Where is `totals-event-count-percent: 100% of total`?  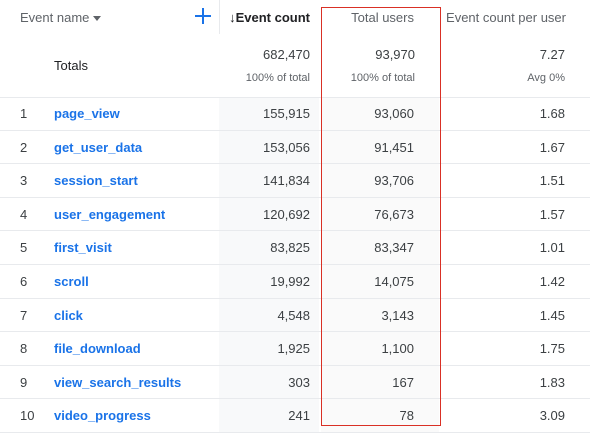 totals-event-count-percent: 100% of total is located at coordinates (277, 78).